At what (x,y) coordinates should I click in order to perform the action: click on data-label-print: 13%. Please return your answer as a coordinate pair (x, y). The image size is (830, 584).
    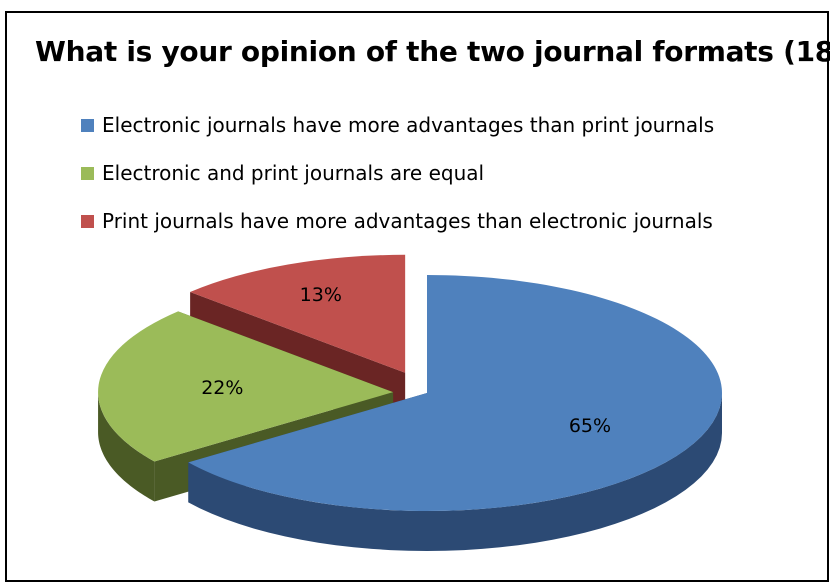
    Looking at the image, I should click on (321, 295).